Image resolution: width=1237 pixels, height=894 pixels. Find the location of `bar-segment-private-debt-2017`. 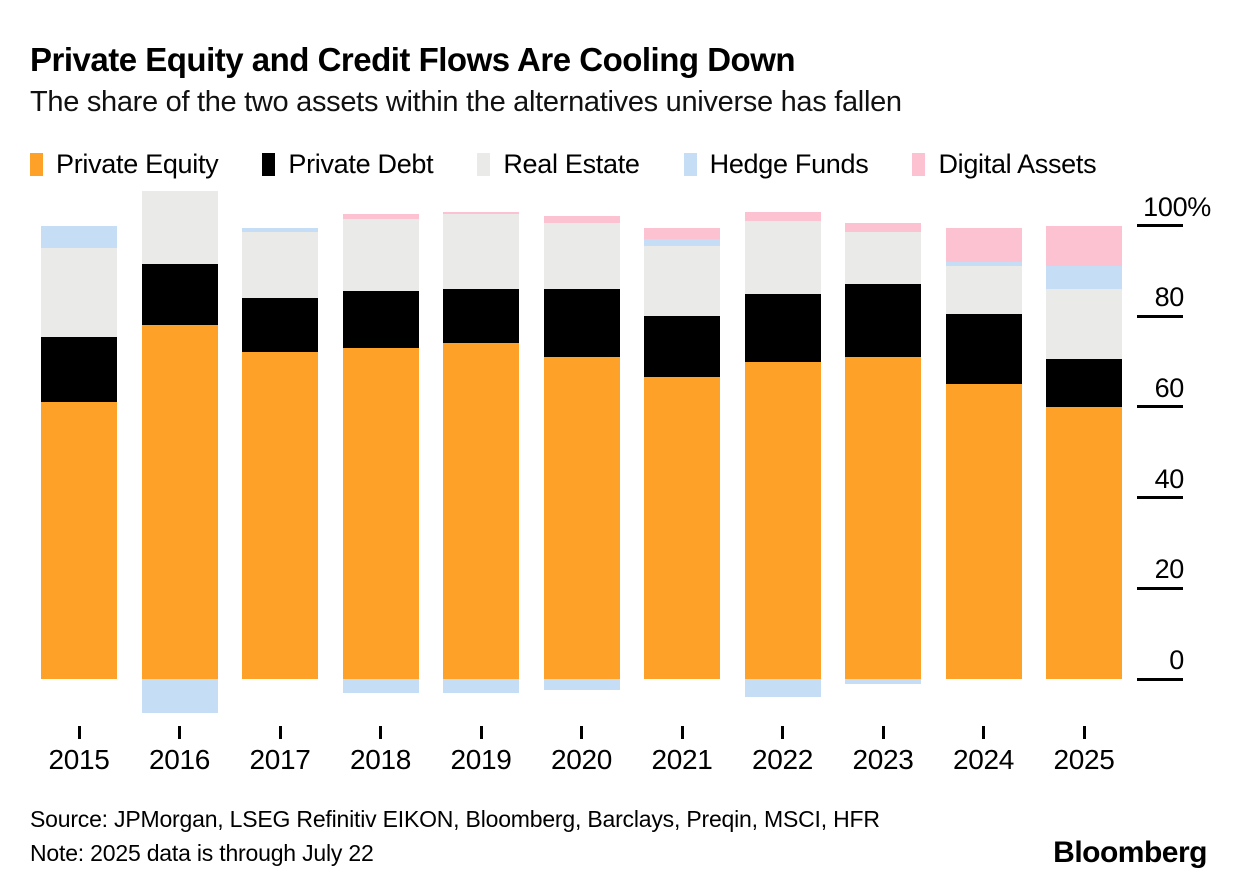

bar-segment-private-debt-2017 is located at coordinates (280, 325).